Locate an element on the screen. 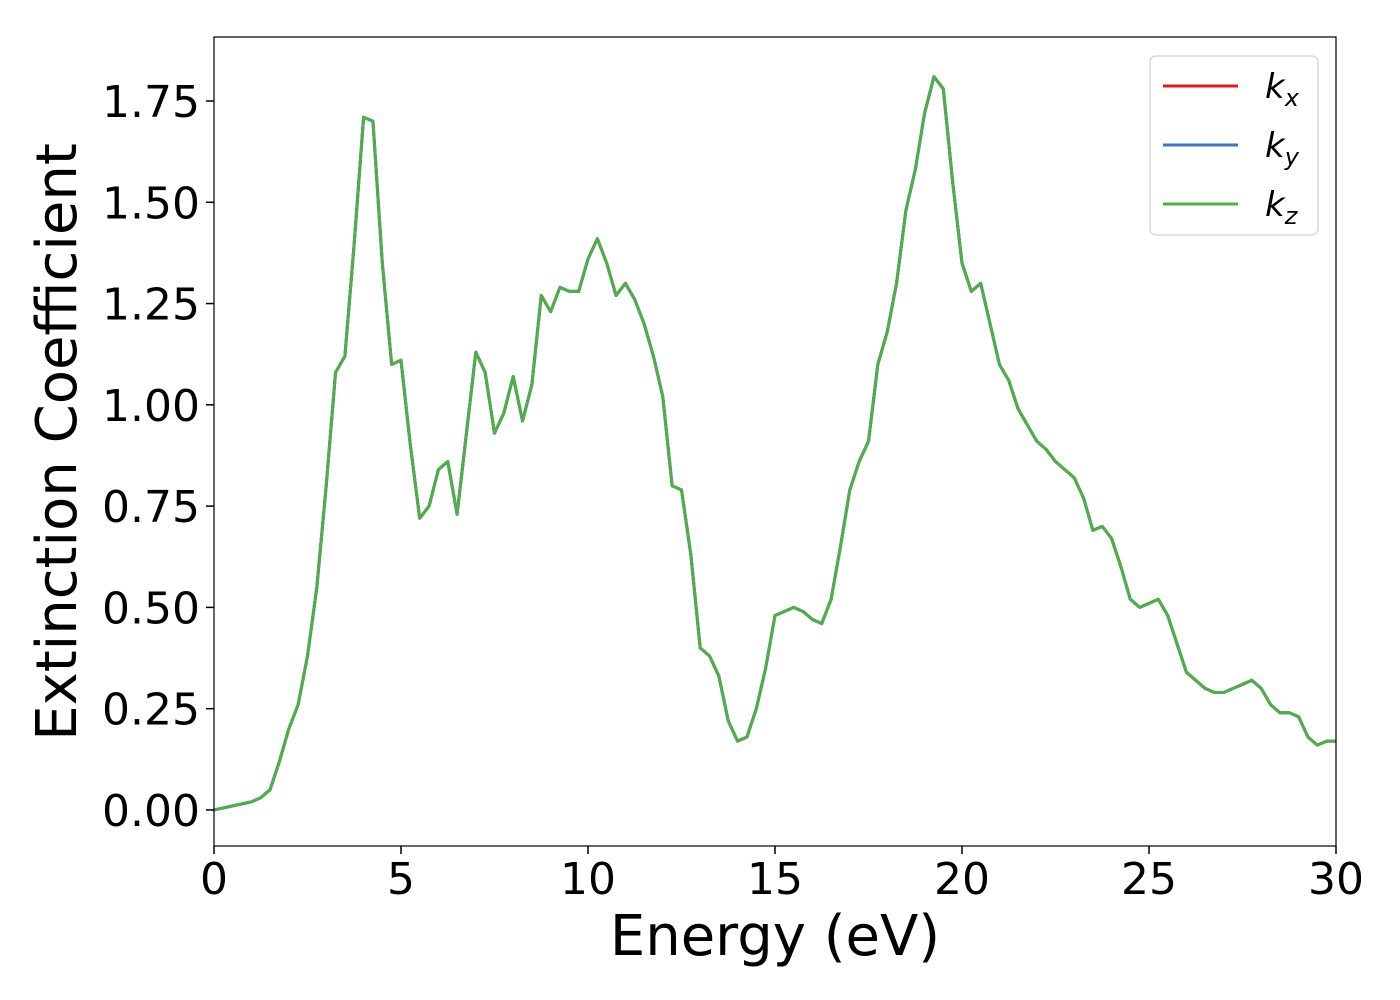 This screenshot has height=1000, width=1400. x-tick-label: 5 is located at coordinates (401, 879).